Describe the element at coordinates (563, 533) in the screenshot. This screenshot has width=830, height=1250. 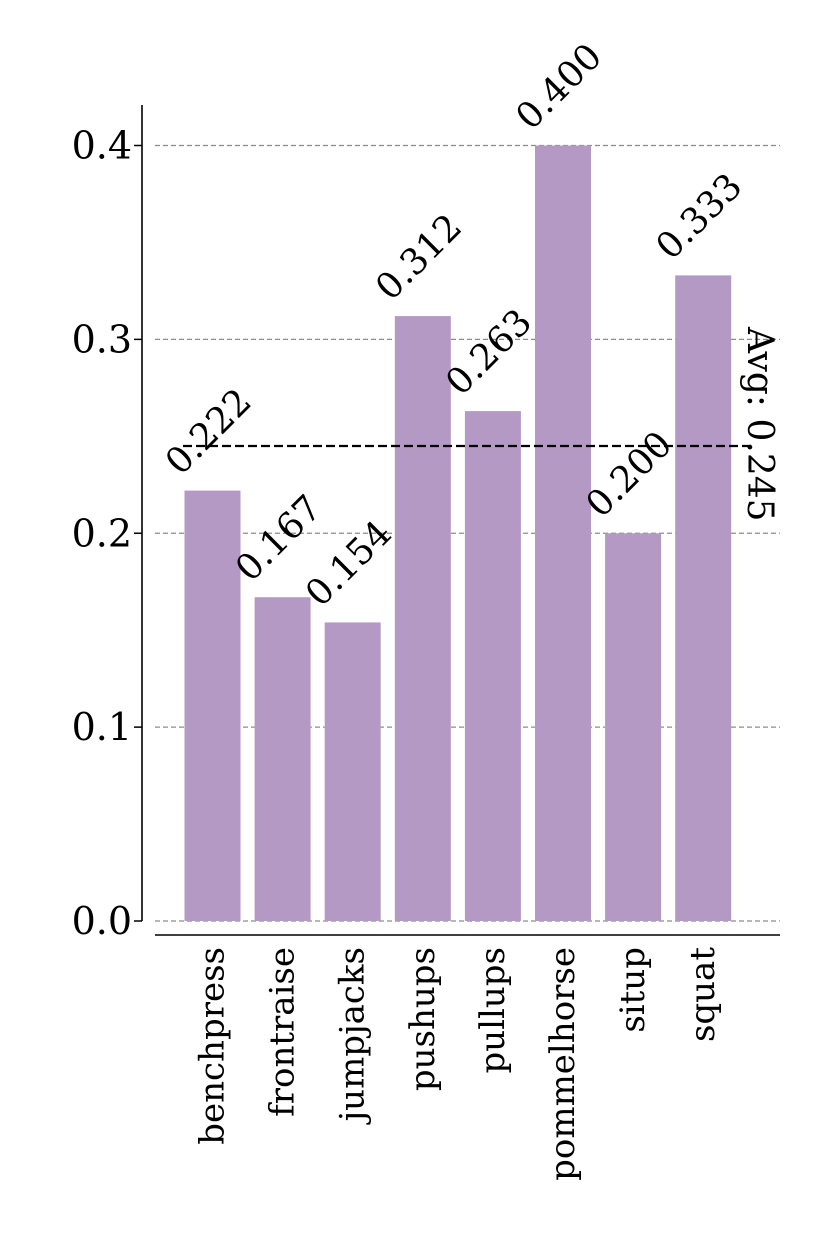
I see `bar-pommelhorse` at that location.